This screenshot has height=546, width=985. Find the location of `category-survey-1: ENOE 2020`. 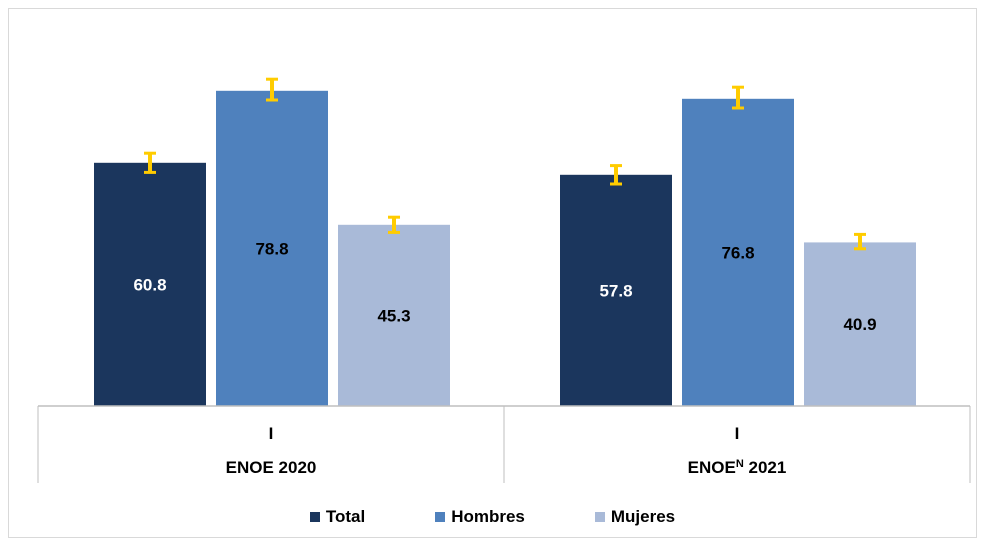

category-survey-1: ENOE 2020 is located at coordinates (271, 467).